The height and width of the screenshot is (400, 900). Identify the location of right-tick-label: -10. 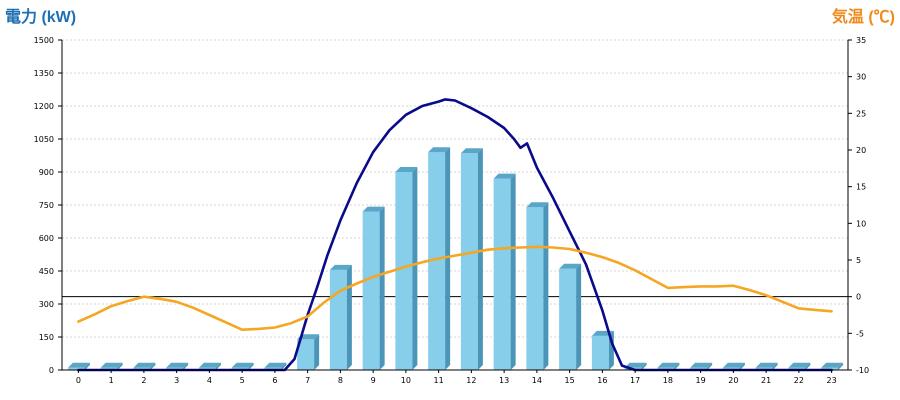
(862, 370).